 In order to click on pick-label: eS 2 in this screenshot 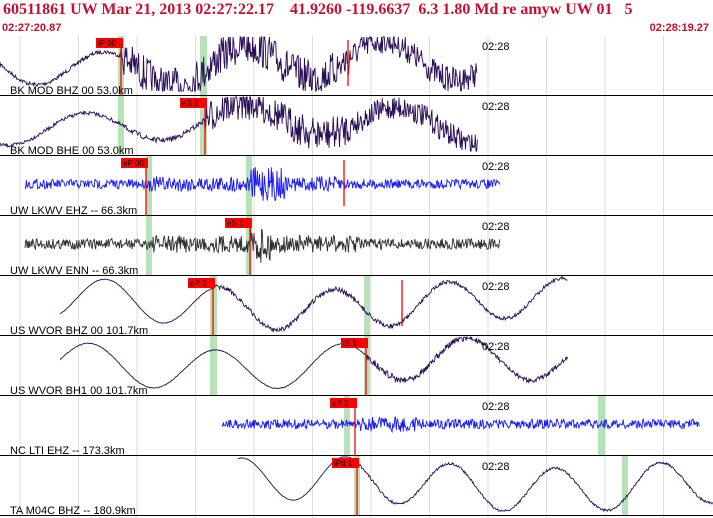, I will do `click(190, 103)`.